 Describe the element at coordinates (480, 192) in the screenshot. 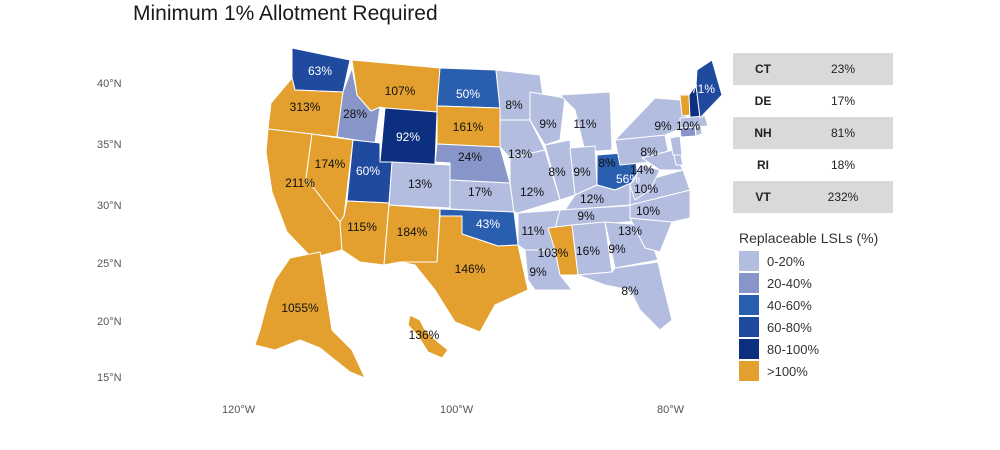

I see `state-value-label-ks: 17%` at that location.